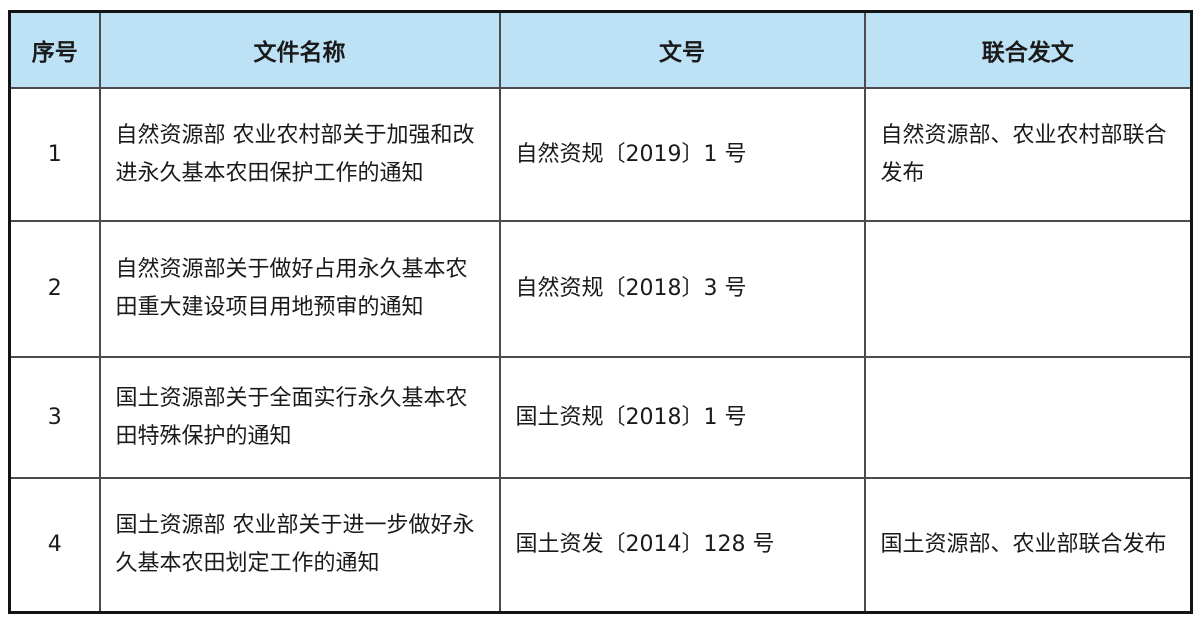 The width and height of the screenshot is (1200, 640). What do you see at coordinates (682, 545) in the screenshot?
I see `doc-number-cell: 国土资发〔2014〕128 号` at bounding box center [682, 545].